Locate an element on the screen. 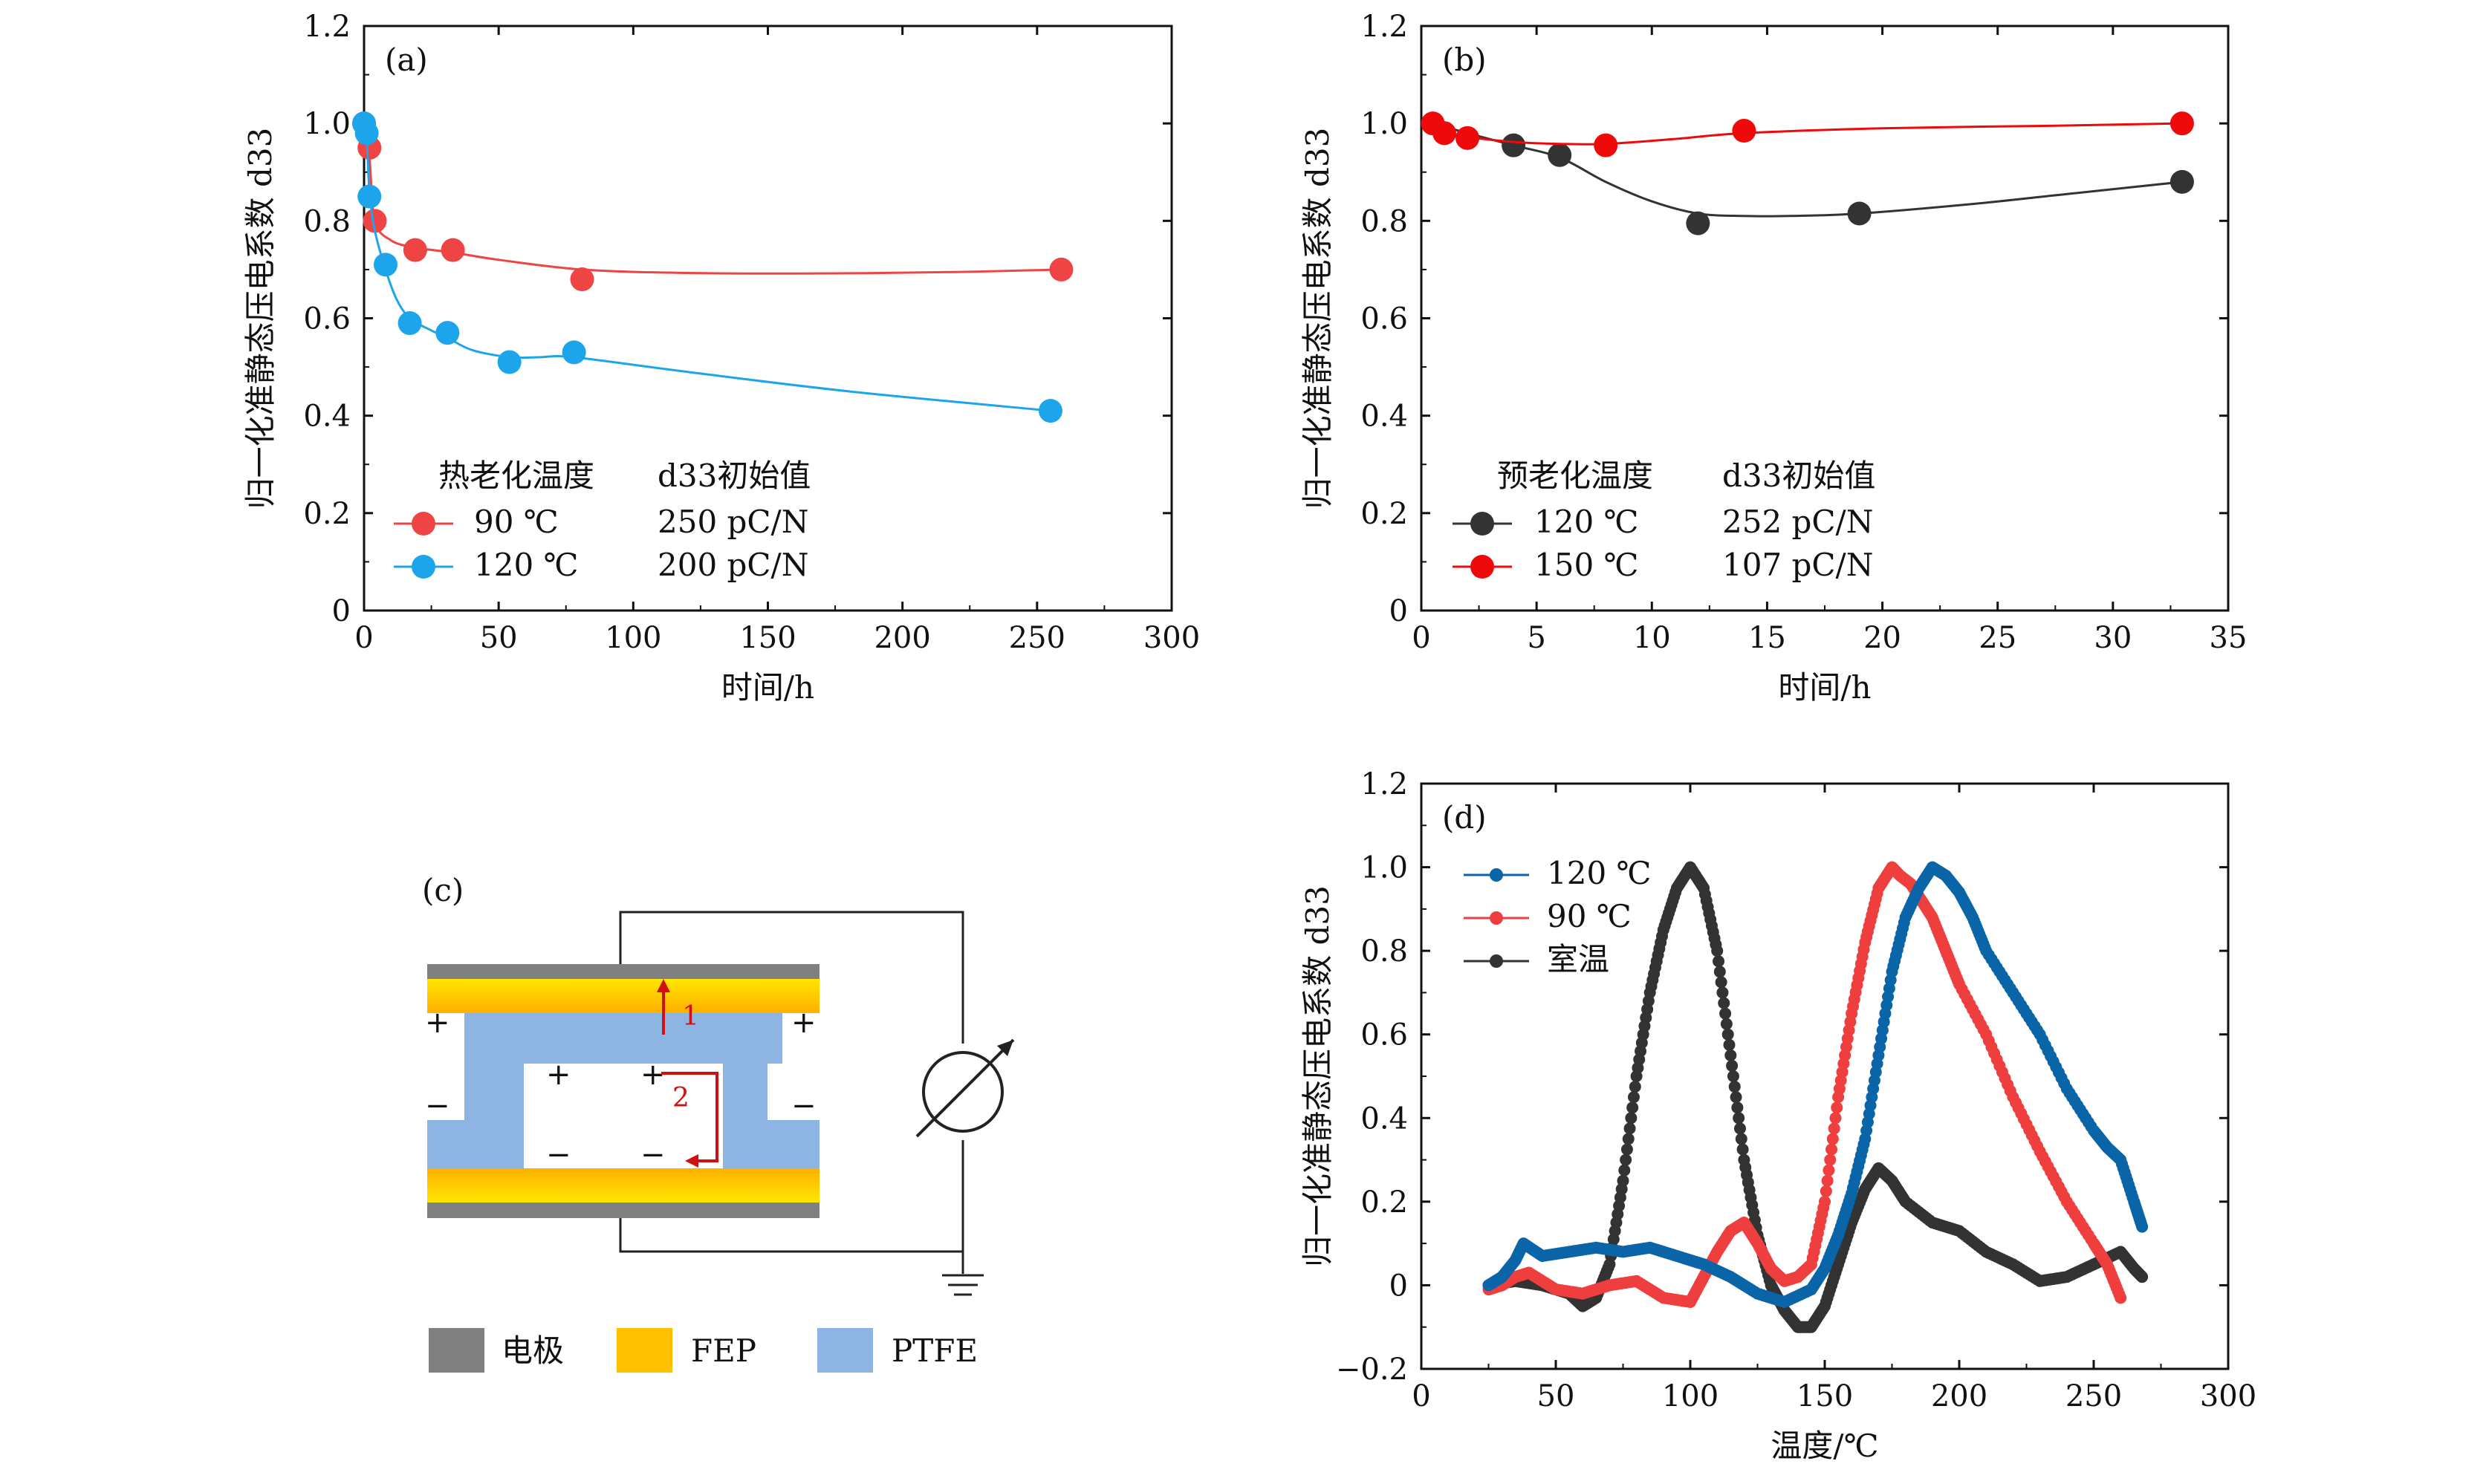 Image resolution: width=2486 pixels, height=1484 pixels. legend-ptfe-swatch is located at coordinates (845, 1350).